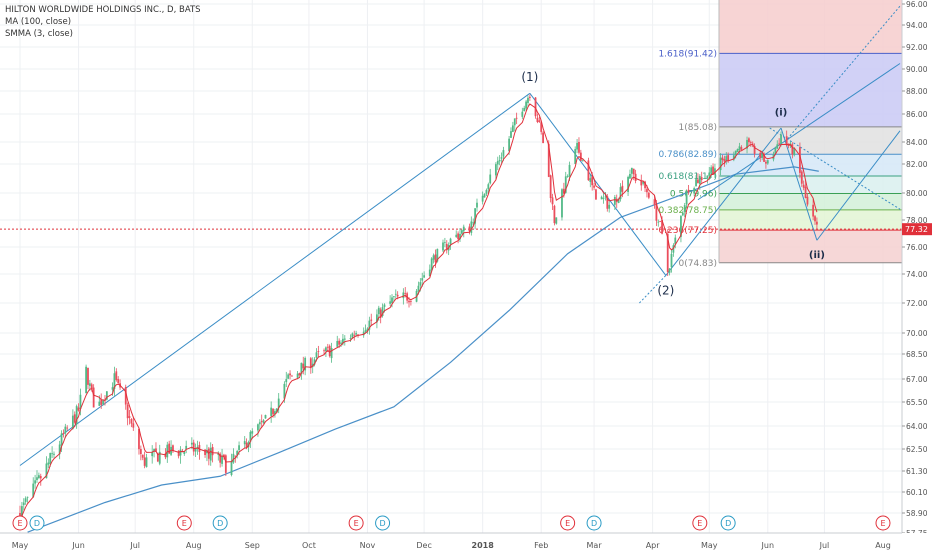  I want to click on price-tick-label: 58.90, so click(917, 513).